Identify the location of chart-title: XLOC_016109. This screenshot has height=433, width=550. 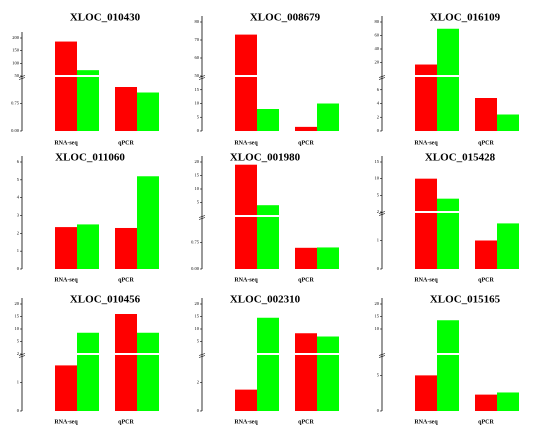
(465, 18).